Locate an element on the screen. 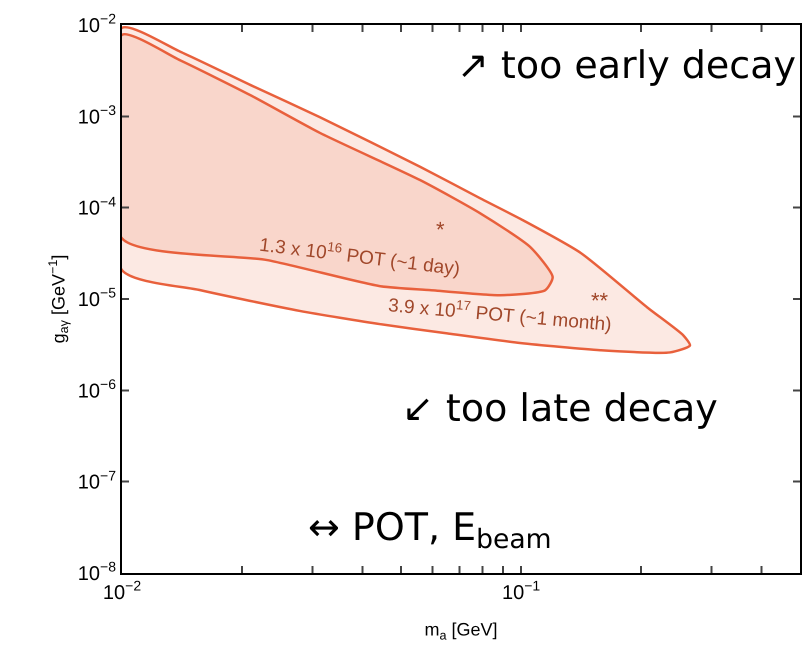 The image size is (803, 657). x-axis-title: m$_{a}$ [GeV] is located at coordinates (461, 631).